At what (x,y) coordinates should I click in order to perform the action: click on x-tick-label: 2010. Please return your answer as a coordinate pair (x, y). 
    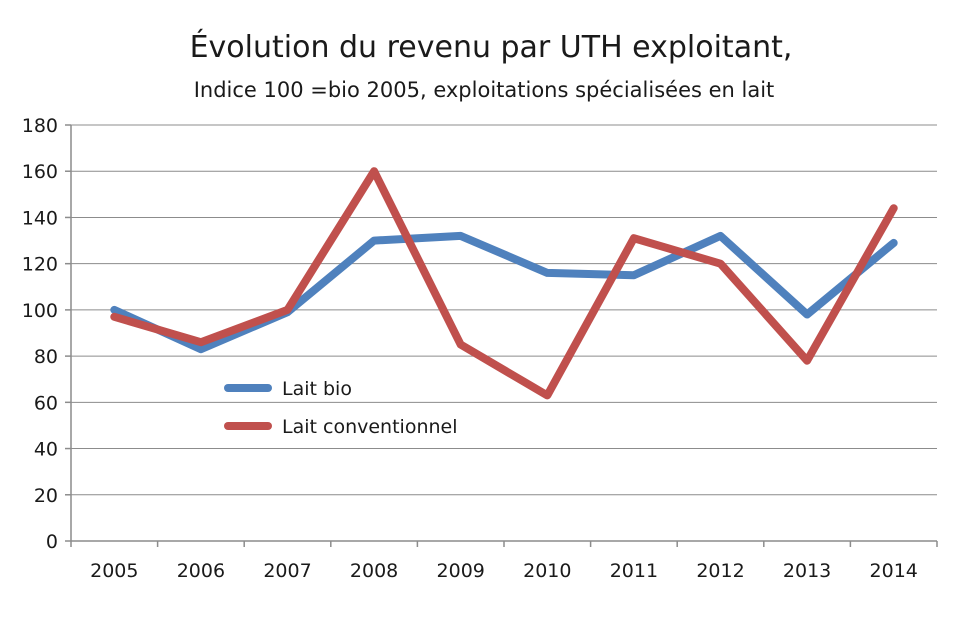
    Looking at the image, I should click on (547, 571).